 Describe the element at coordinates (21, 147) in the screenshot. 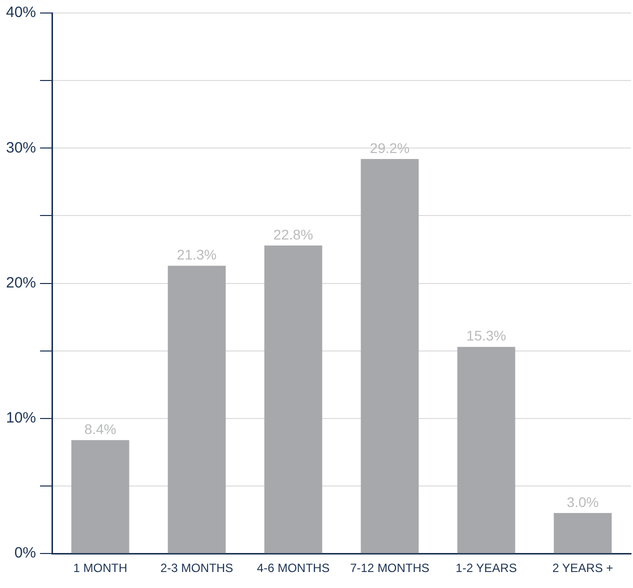

I see `y-tick-label: 30%` at that location.